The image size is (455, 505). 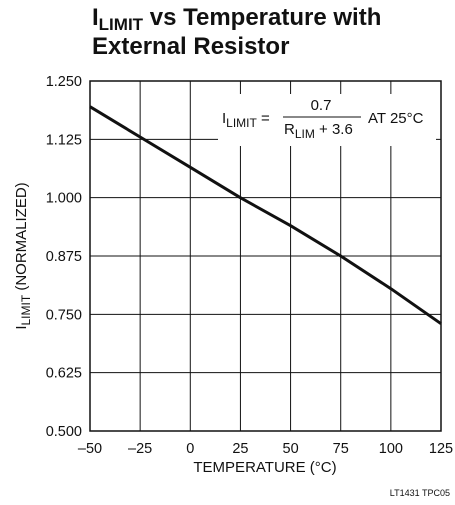 What do you see at coordinates (246, 120) in the screenshot?
I see `formula-lhs: ILIMIT =` at bounding box center [246, 120].